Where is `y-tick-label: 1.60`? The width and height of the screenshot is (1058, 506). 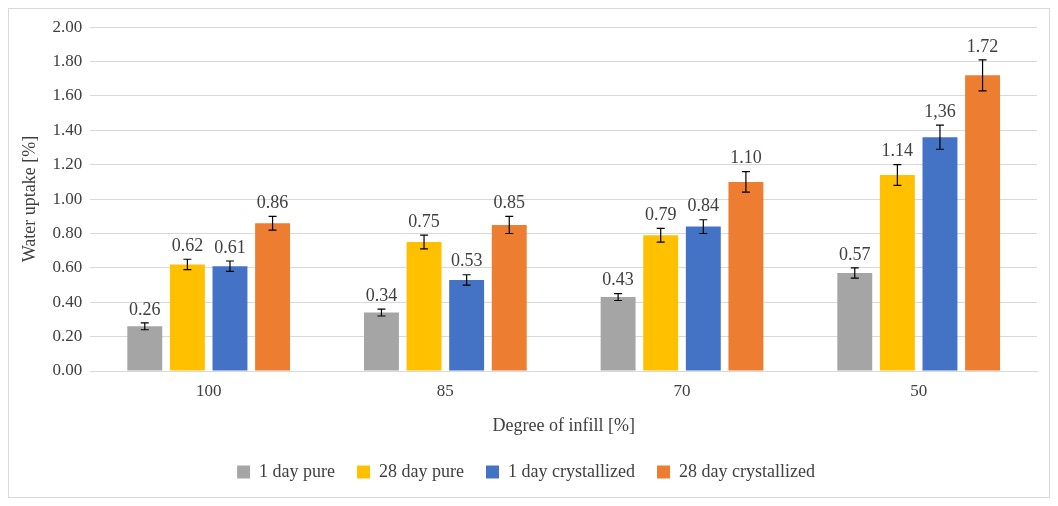 y-tick-label: 1.60 is located at coordinates (67, 95).